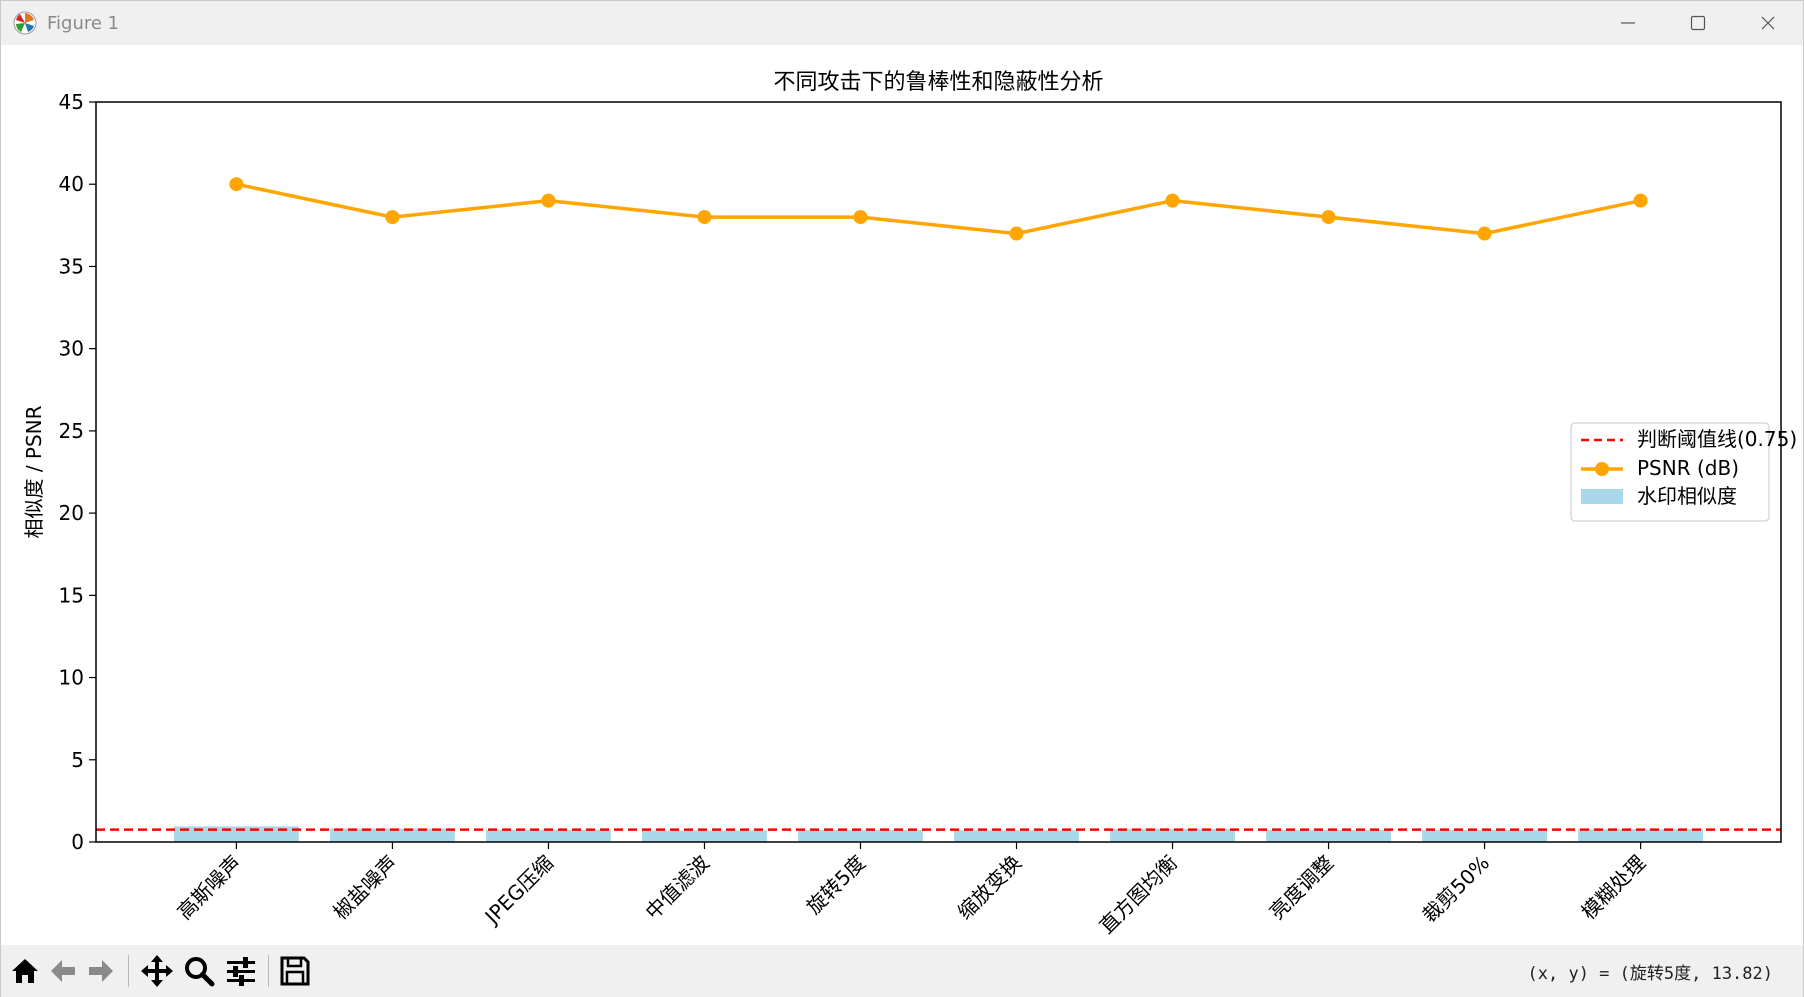 The height and width of the screenshot is (997, 1804). What do you see at coordinates (1138, 895) in the screenshot?
I see `x-tick-label-6: 直方图均衡` at bounding box center [1138, 895].